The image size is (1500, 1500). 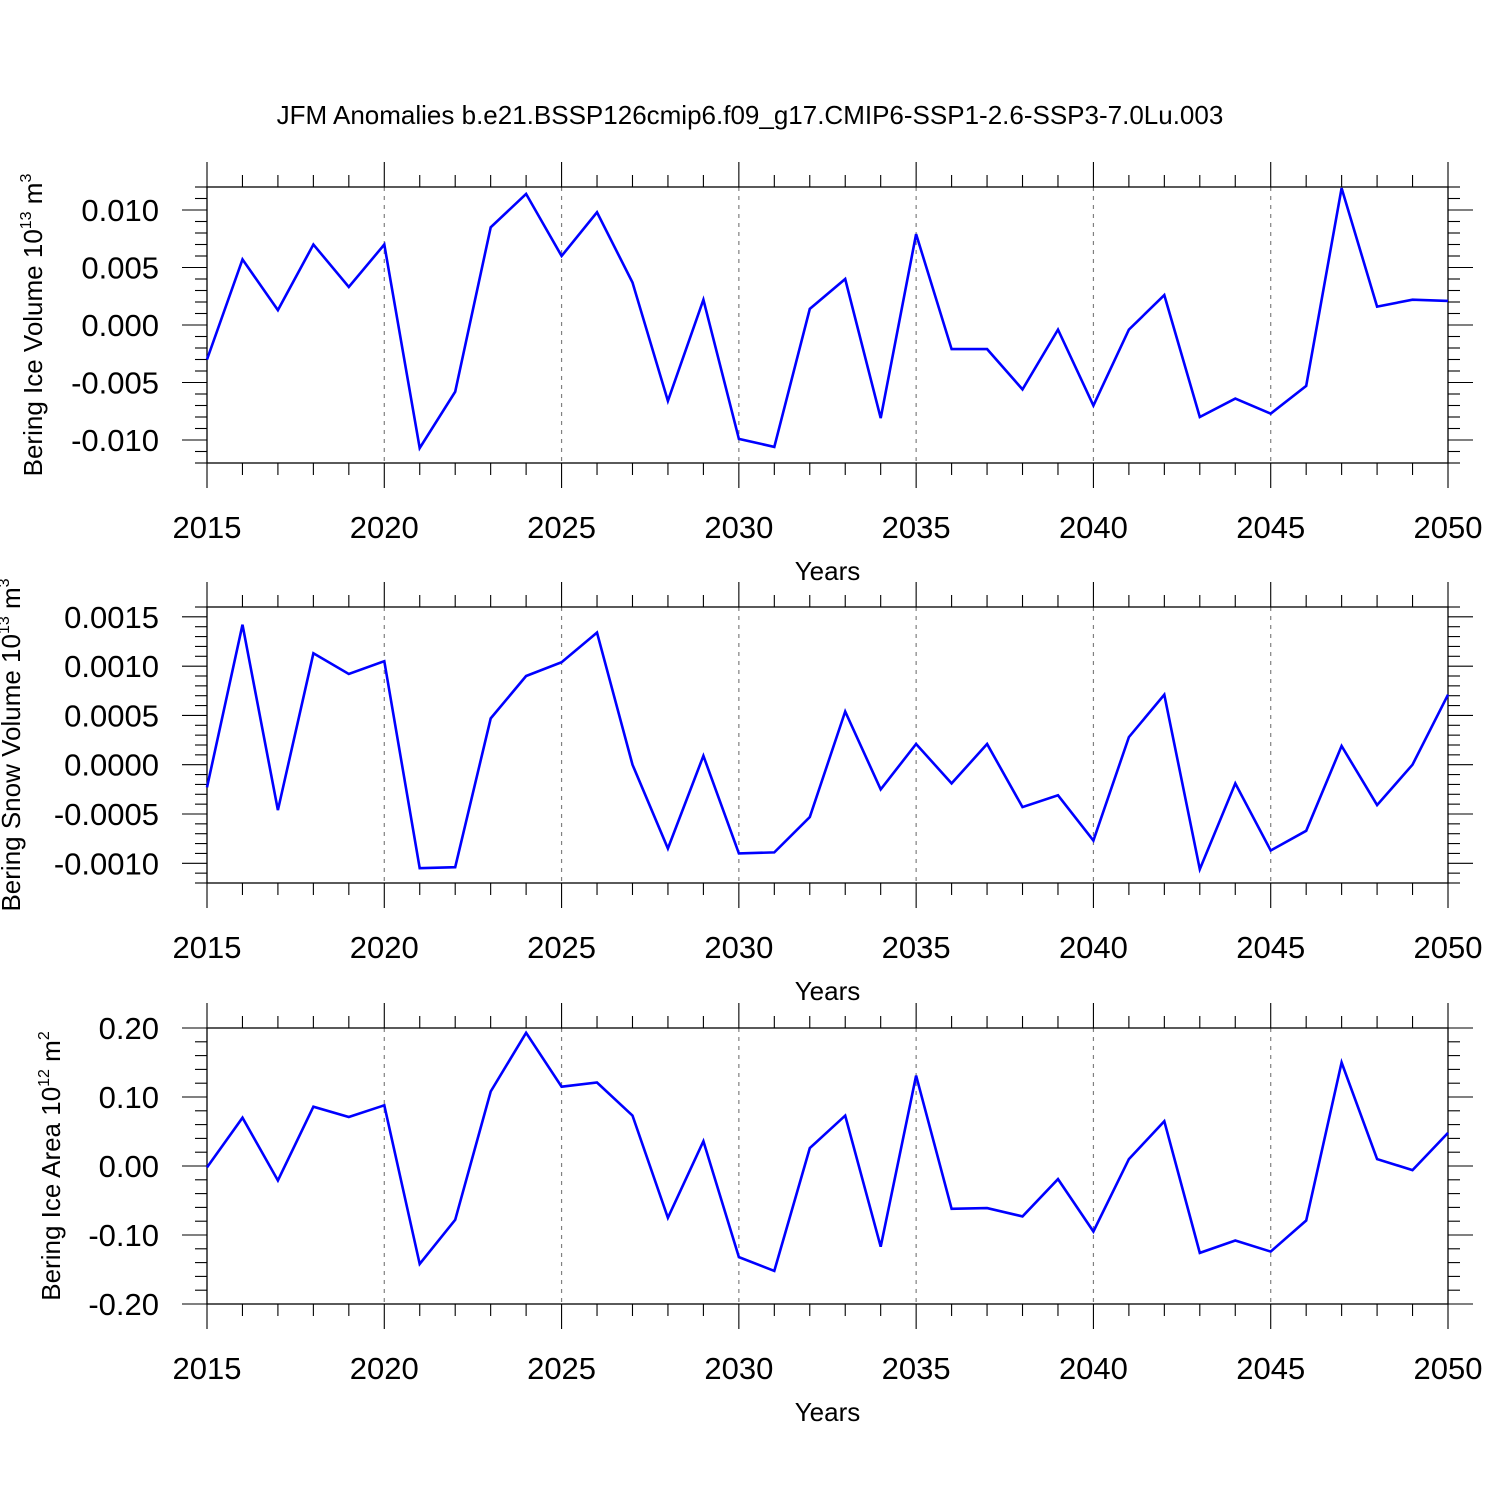 What do you see at coordinates (120, 210) in the screenshot?
I see `y-tick-label: 0.010` at bounding box center [120, 210].